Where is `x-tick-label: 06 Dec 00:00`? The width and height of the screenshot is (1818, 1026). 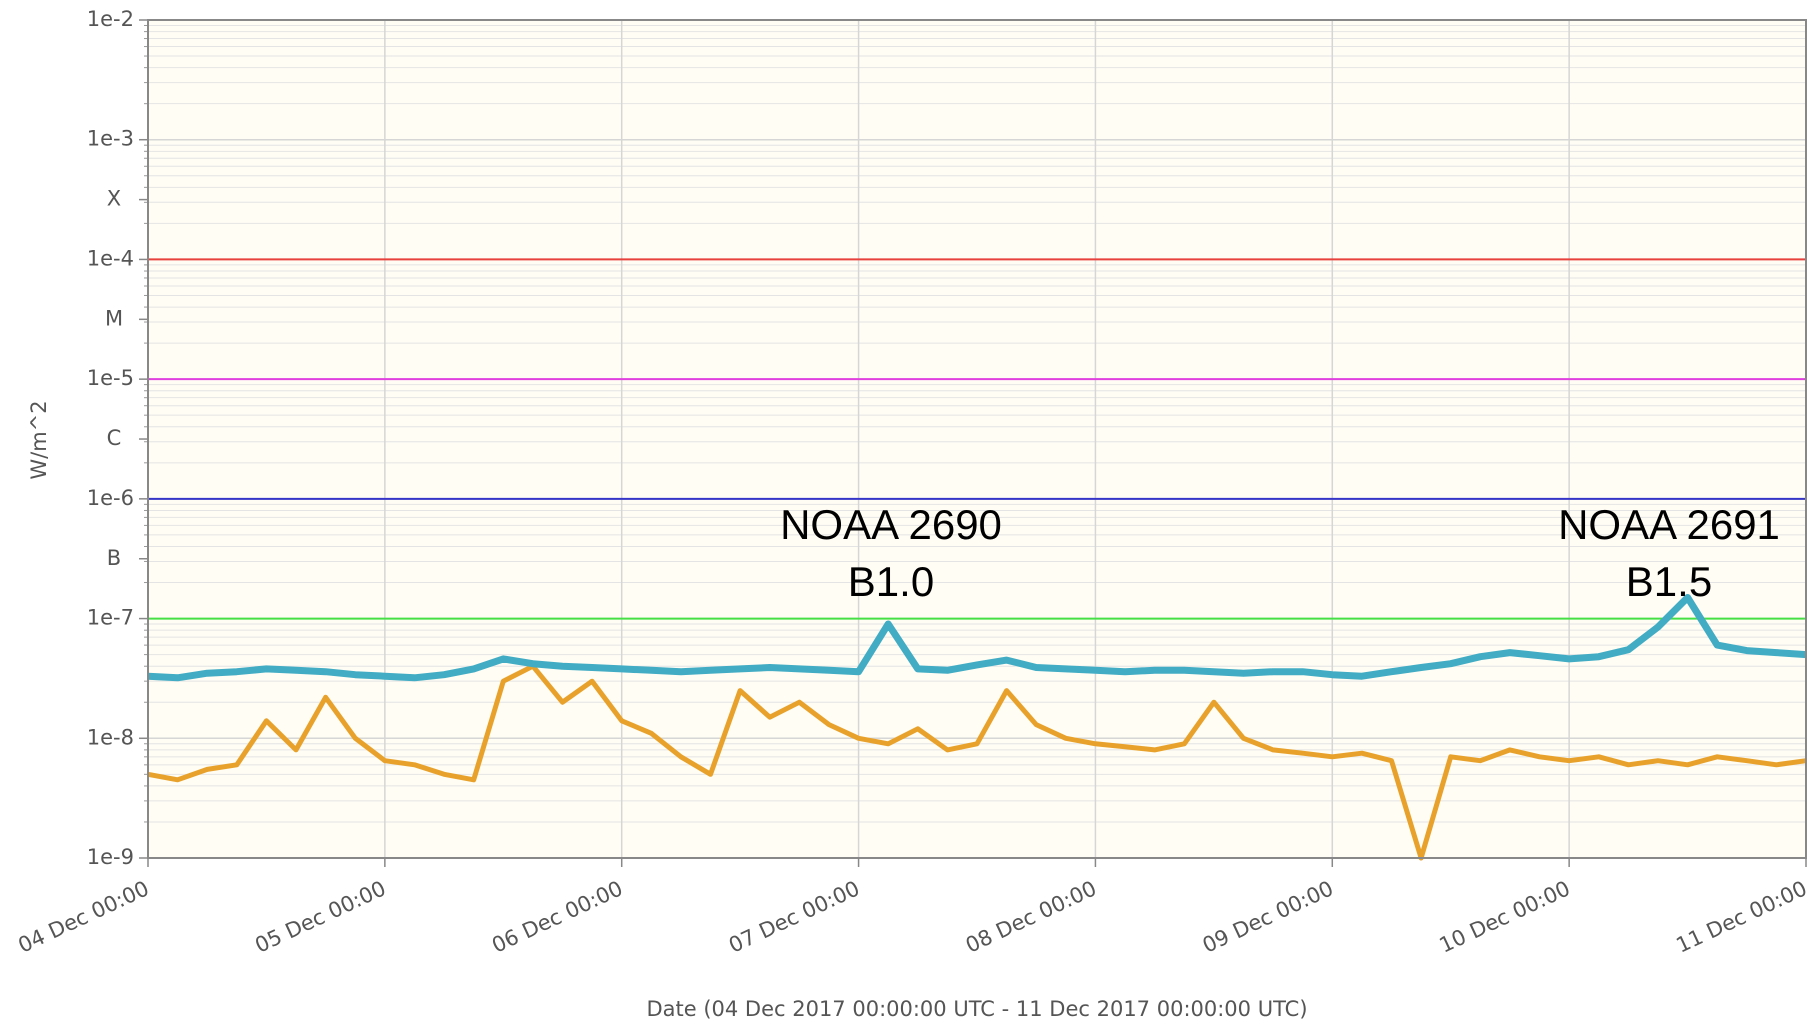
x-tick-label: 06 Dec 00:00 is located at coordinates (557, 916).